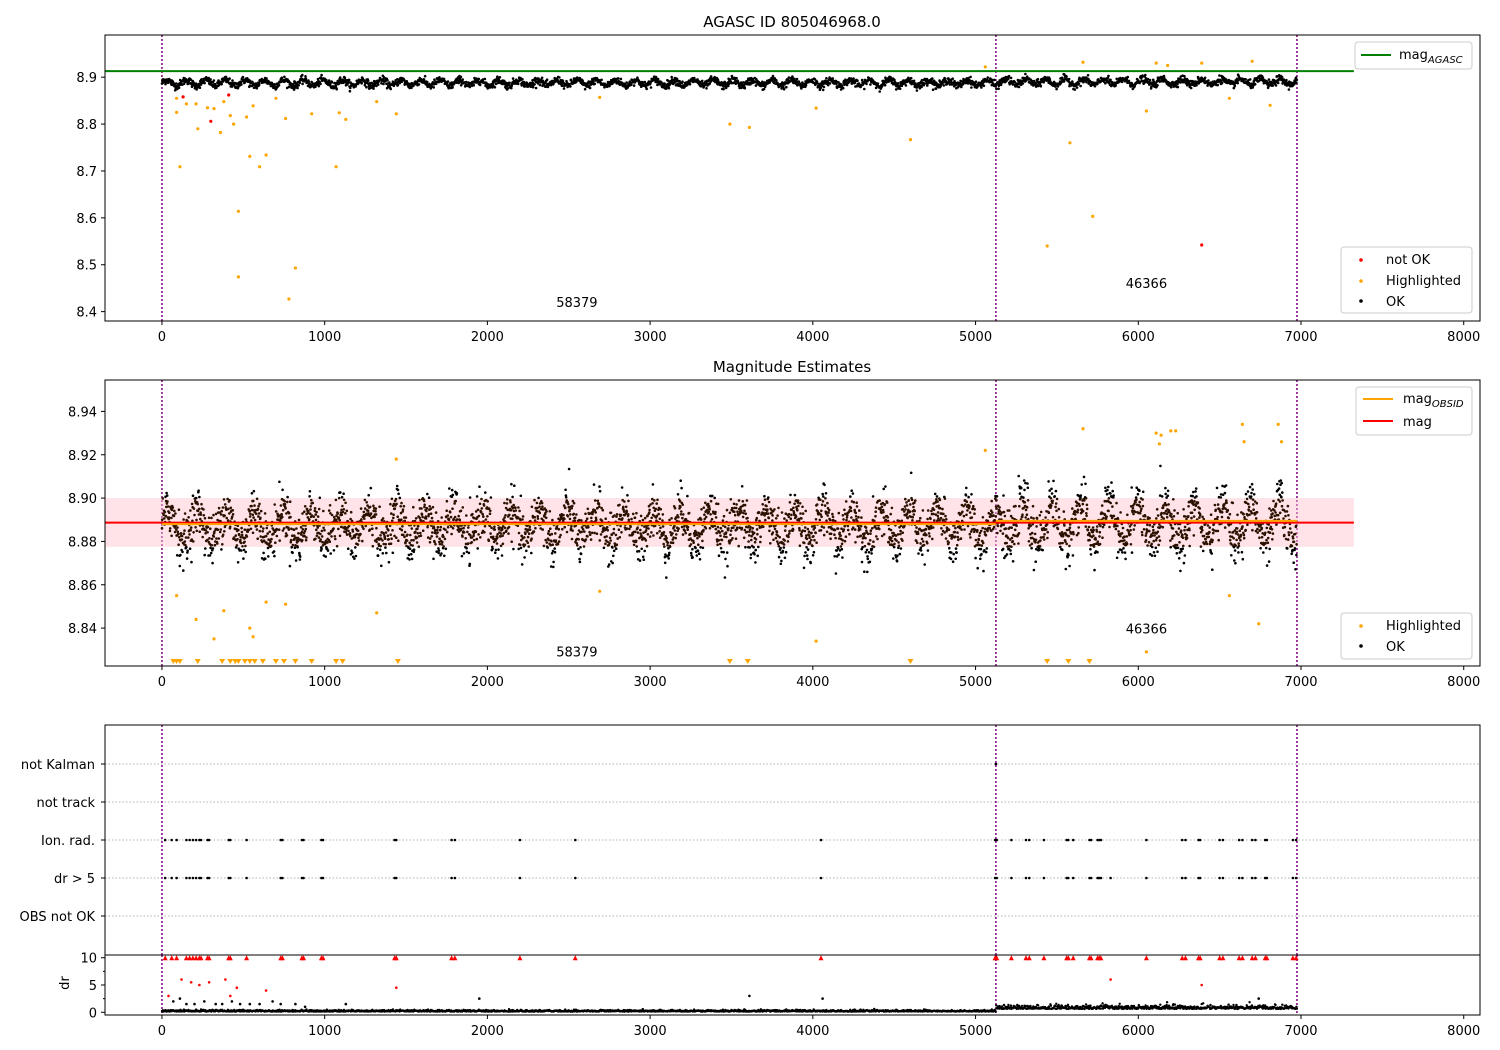 The image size is (1500, 1050). I want to click on y-tick-label: 8.84, so click(82, 629).